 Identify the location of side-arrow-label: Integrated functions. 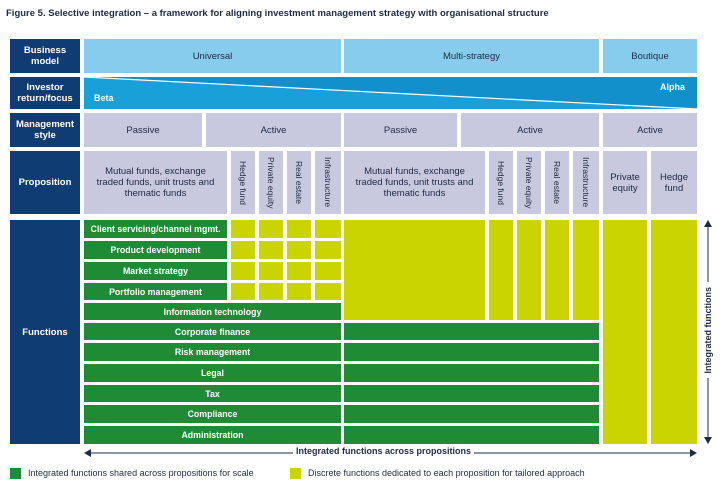
(708, 330).